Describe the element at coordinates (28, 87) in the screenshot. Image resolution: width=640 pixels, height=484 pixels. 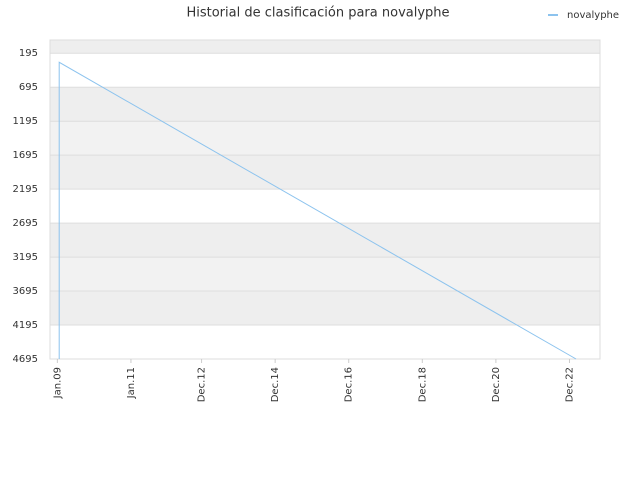
I see `y-tick-label: 695` at that location.